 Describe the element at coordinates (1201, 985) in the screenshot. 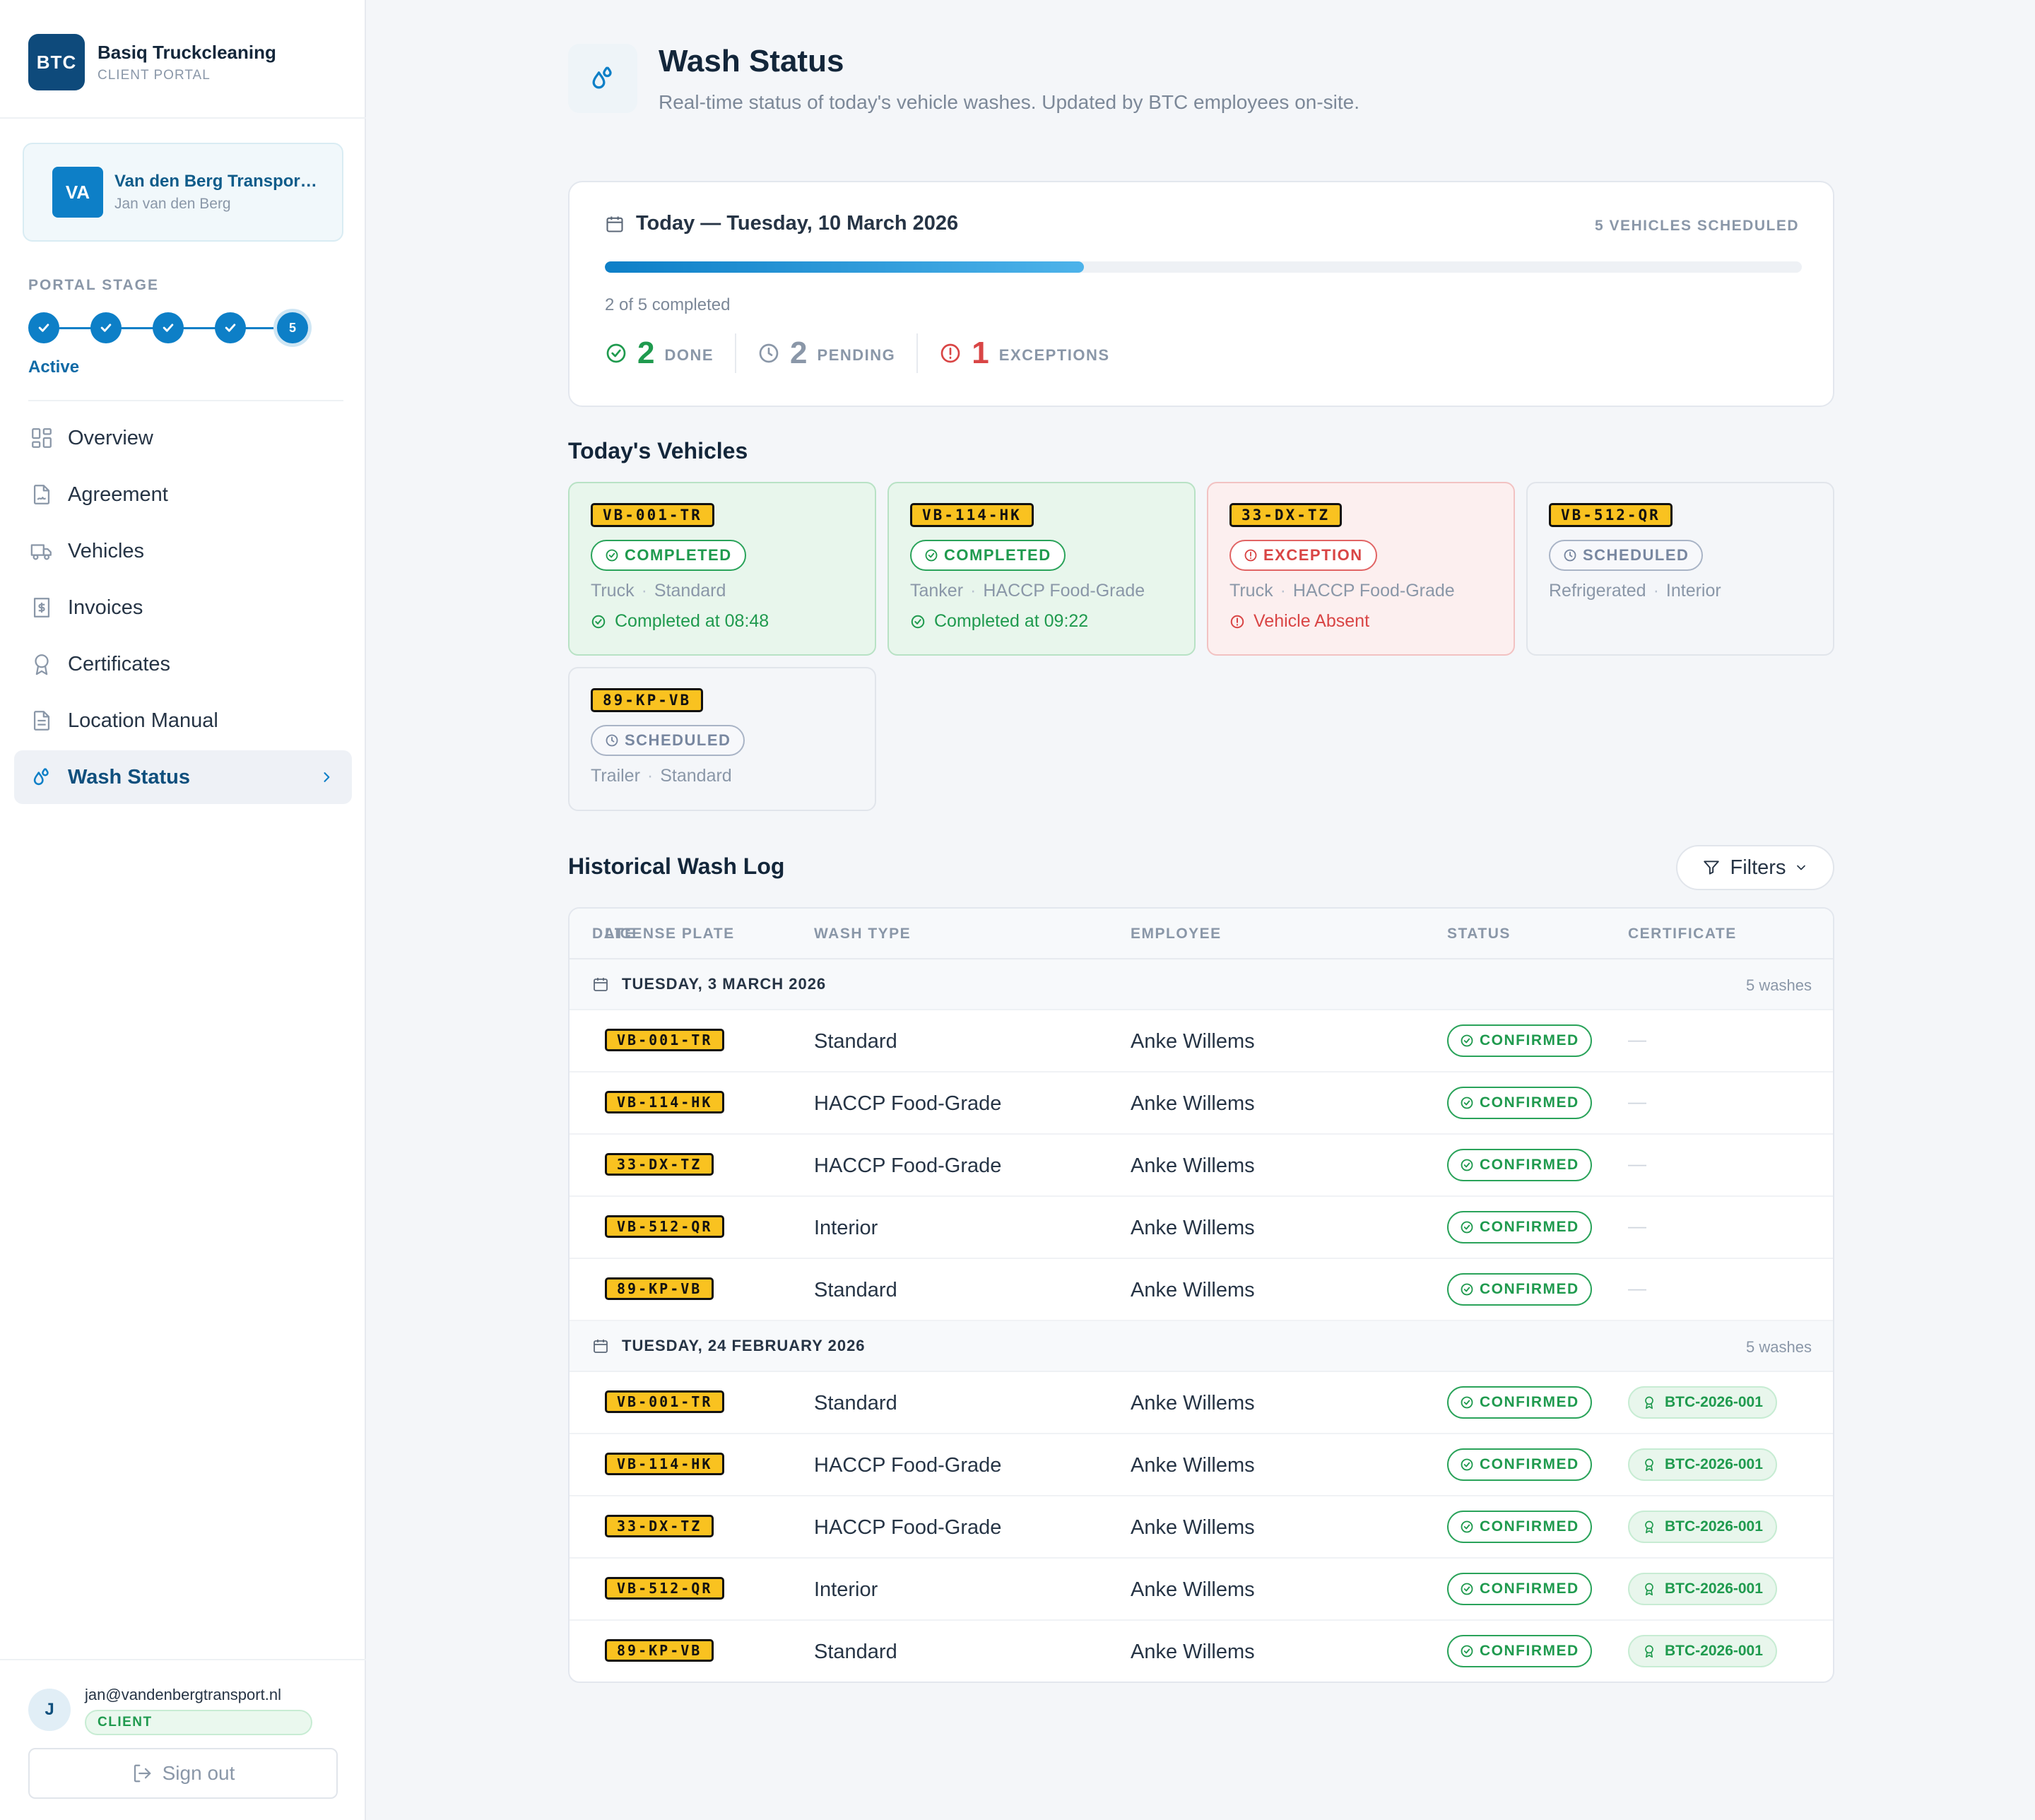

I see `date-group-header: TUESDAY, 3 MARCH 2026 5 washes` at that location.